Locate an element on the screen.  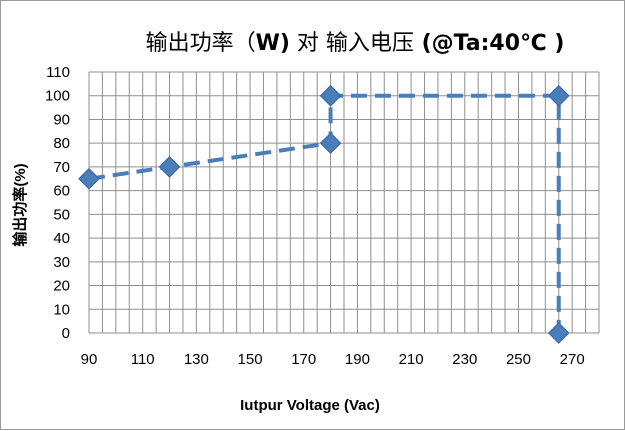
x-tick-label: 190 is located at coordinates (357, 359).